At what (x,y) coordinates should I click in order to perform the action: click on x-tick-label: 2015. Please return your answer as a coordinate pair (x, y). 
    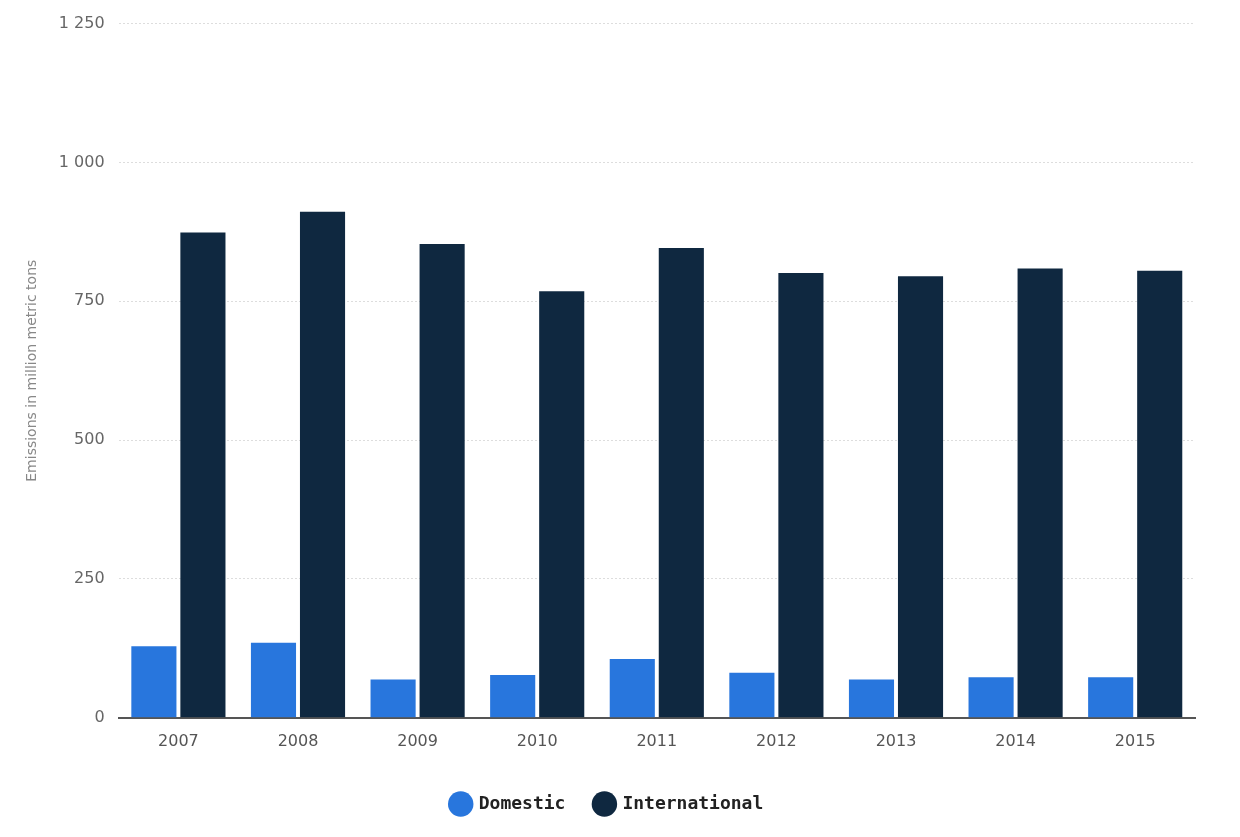
    Looking at the image, I should click on (1135, 740).